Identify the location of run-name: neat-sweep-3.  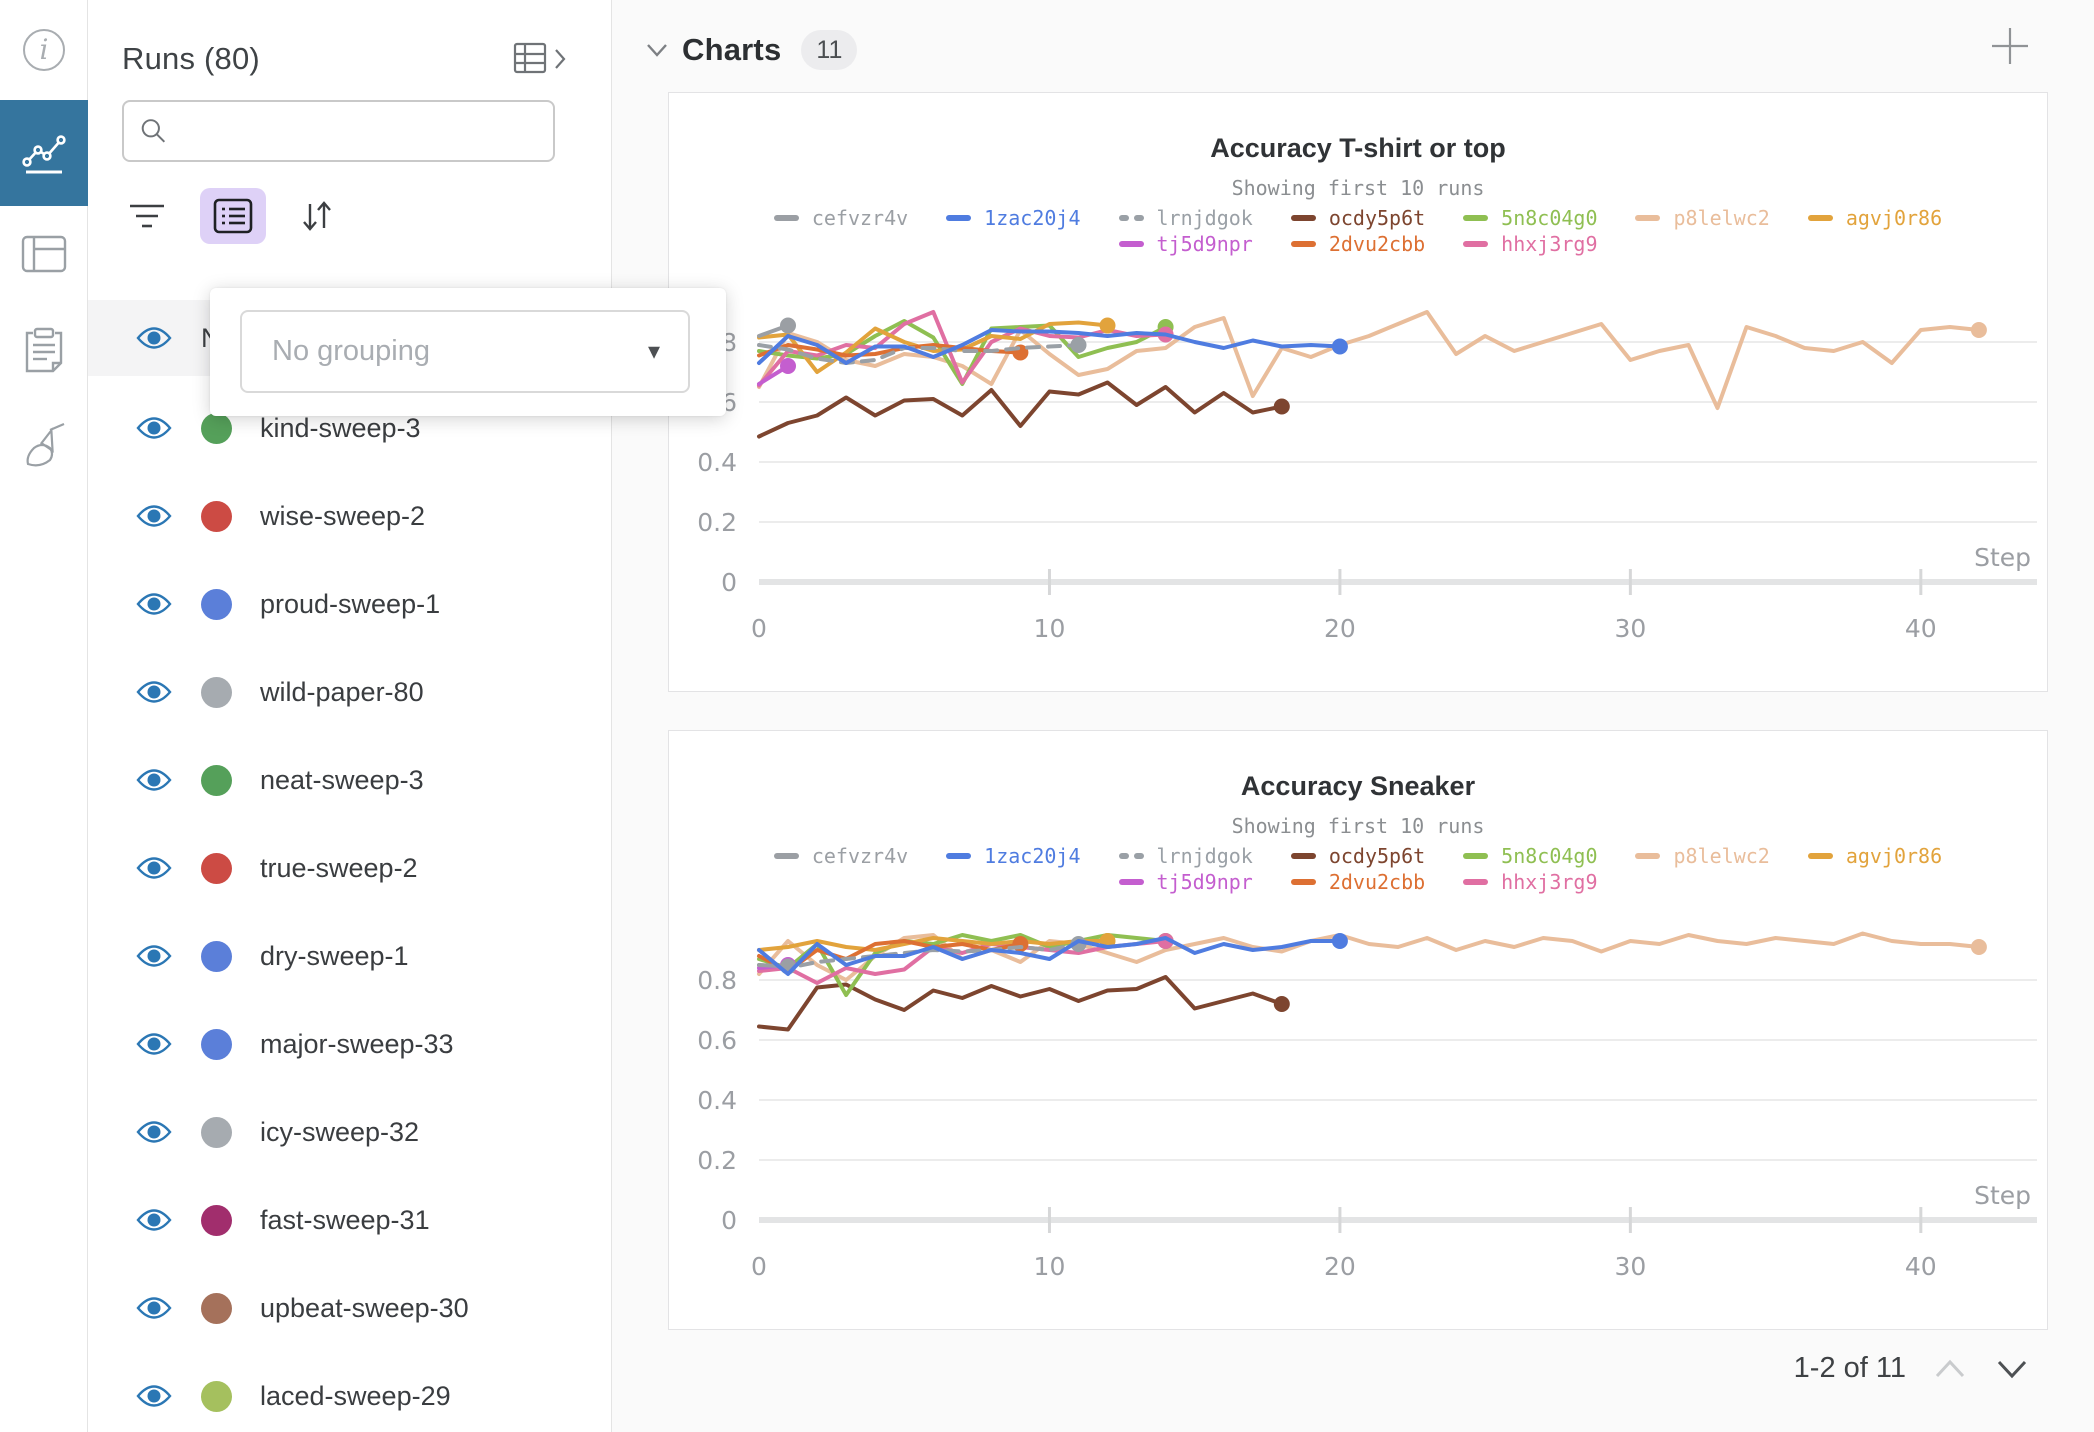
(342, 779).